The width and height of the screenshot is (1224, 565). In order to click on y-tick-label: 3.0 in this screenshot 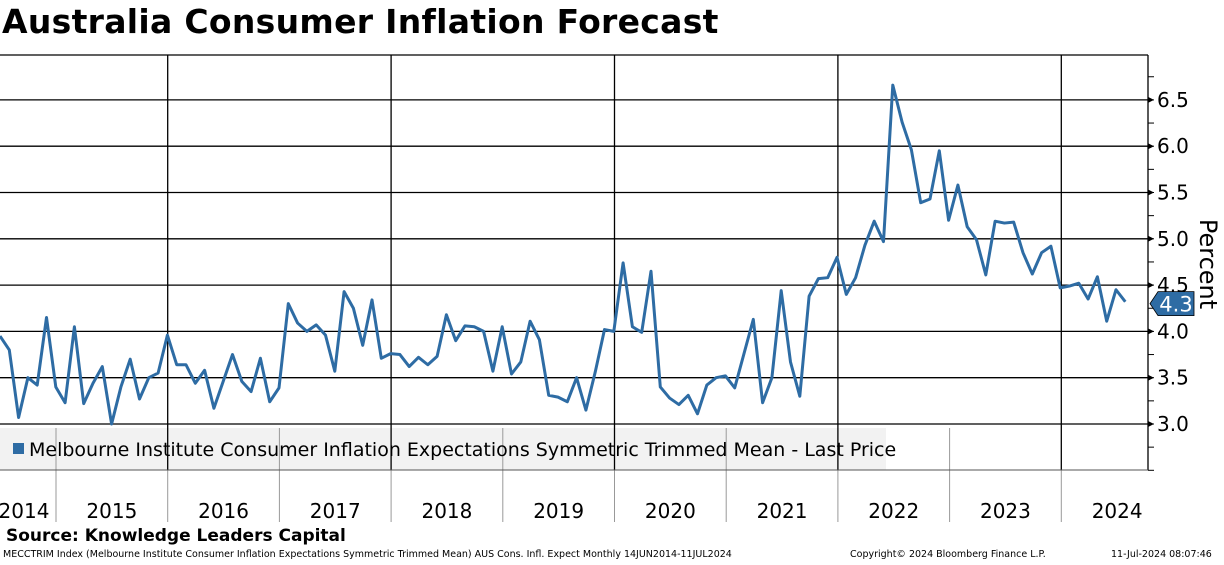, I will do `click(1173, 424)`.